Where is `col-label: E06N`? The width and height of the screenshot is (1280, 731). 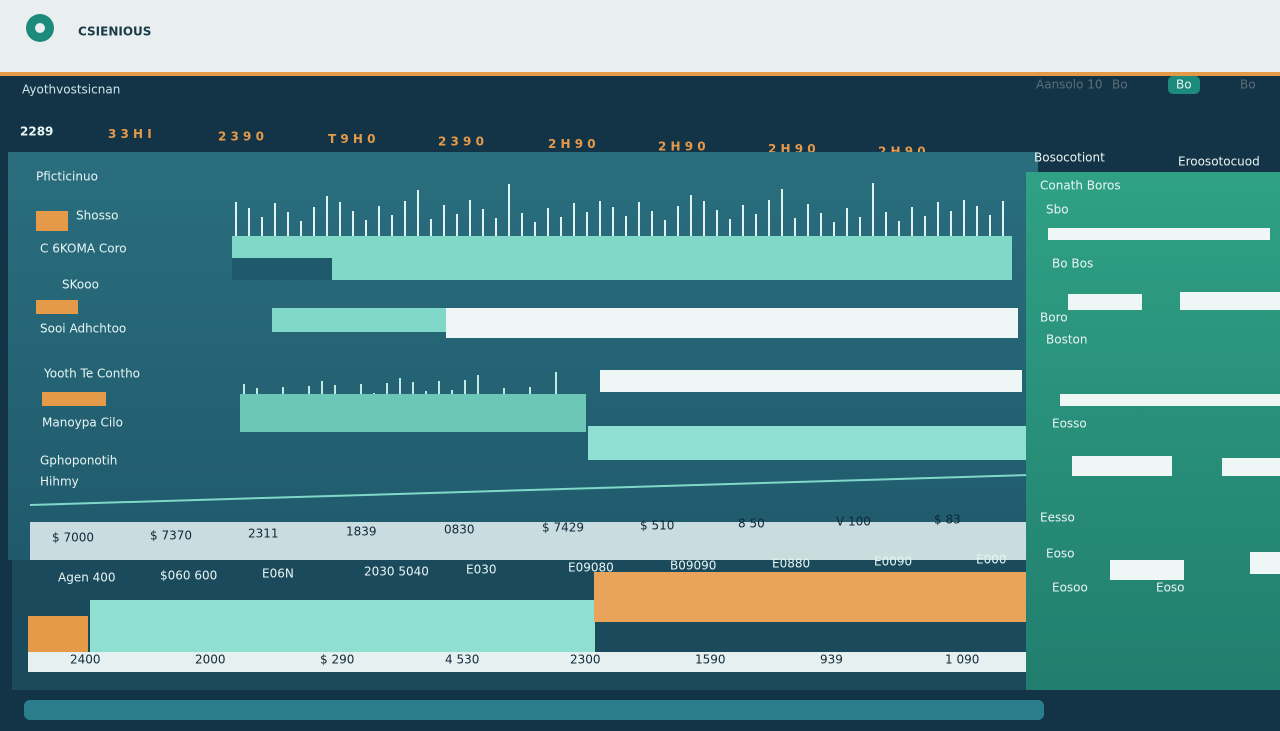
col-label: E06N is located at coordinates (278, 574).